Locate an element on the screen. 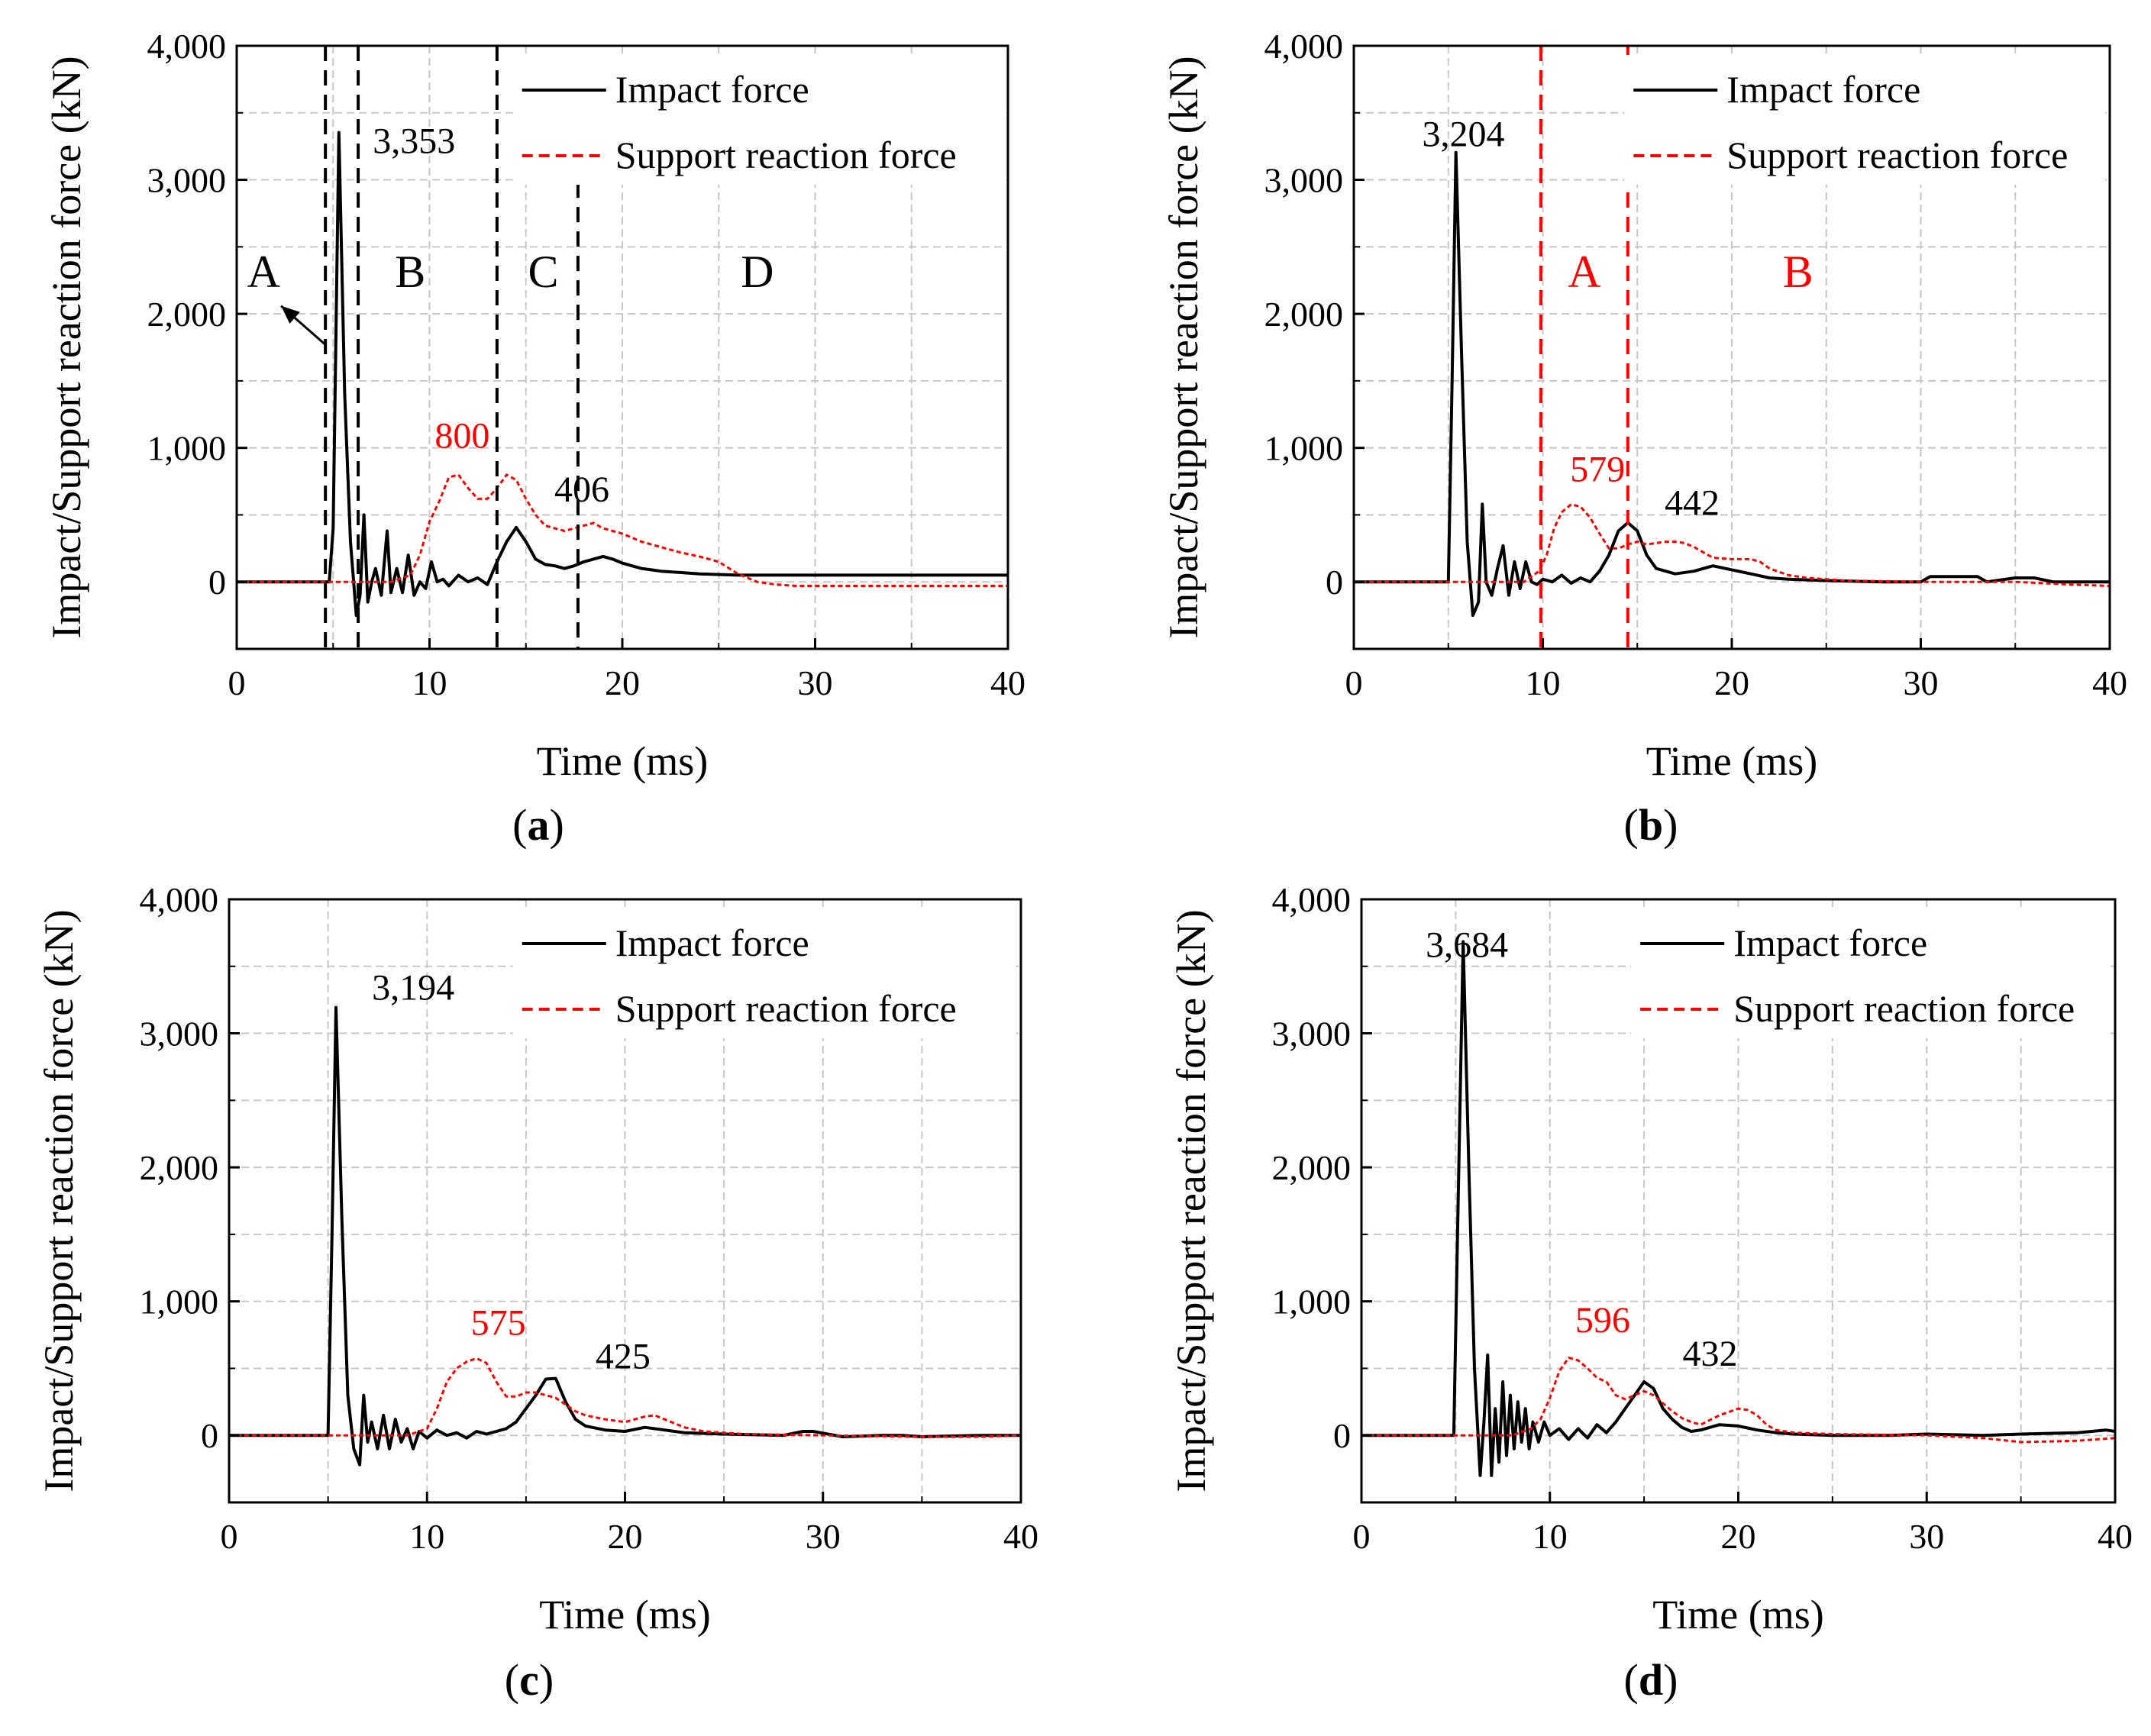 This screenshot has height=1736, width=2151. peak-value-label: 406 is located at coordinates (582, 490).